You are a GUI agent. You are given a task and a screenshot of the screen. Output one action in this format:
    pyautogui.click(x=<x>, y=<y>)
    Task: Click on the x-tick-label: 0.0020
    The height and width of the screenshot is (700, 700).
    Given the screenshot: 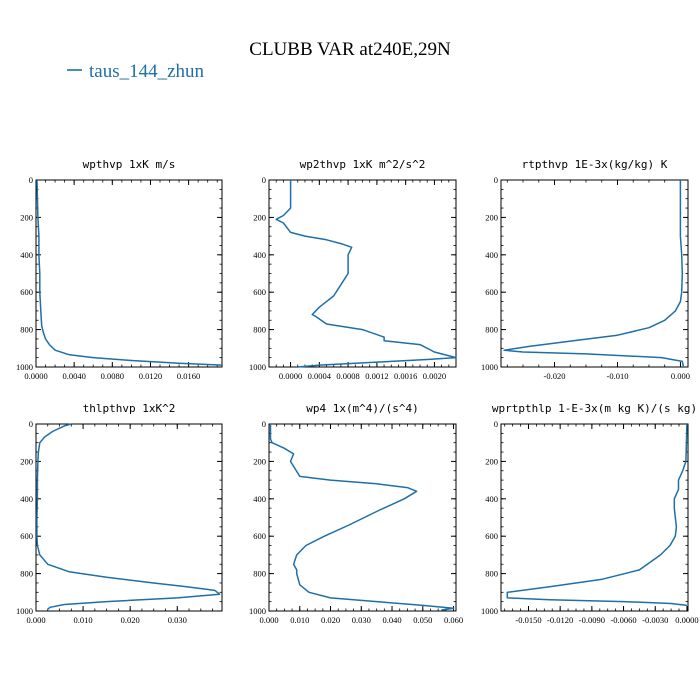 What is the action you would take?
    pyautogui.click(x=434, y=376)
    